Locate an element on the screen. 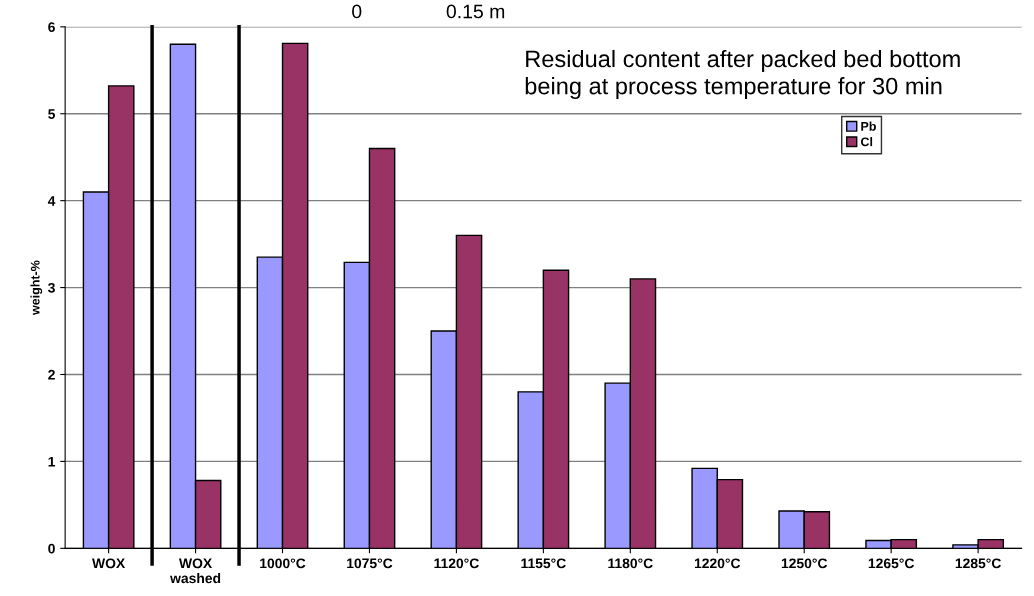 This screenshot has height=596, width=1034. x-tick-label: 1220°C is located at coordinates (717, 563).